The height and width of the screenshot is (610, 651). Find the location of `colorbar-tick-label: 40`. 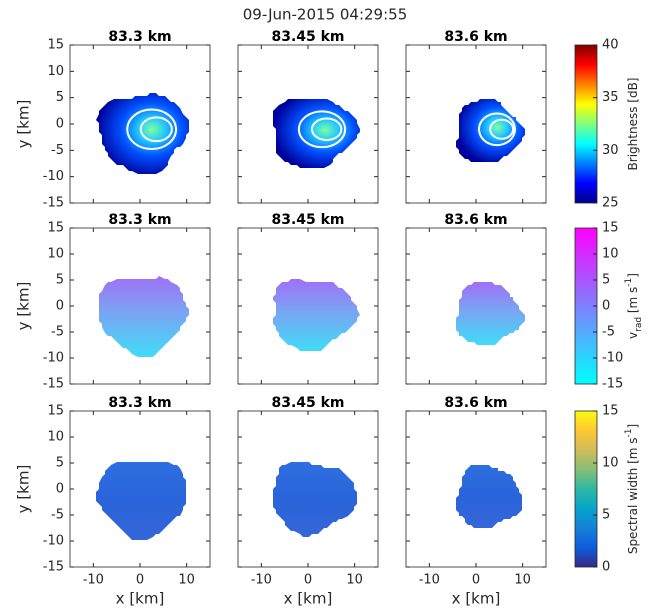

colorbar-tick-label: 40 is located at coordinates (610, 45).